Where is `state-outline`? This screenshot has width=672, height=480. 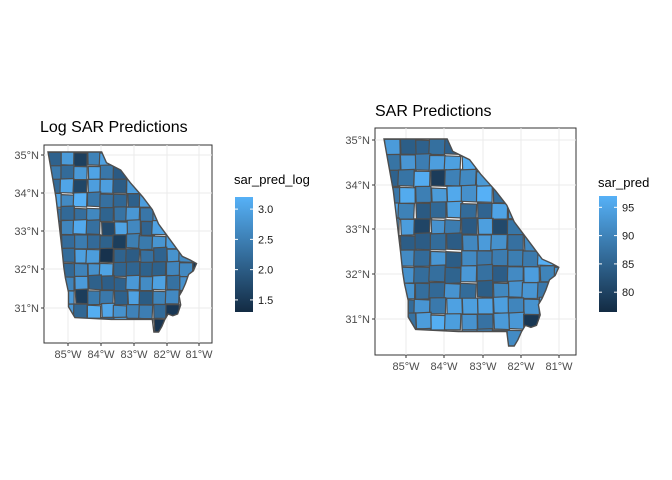
state-outline is located at coordinates (471, 242).